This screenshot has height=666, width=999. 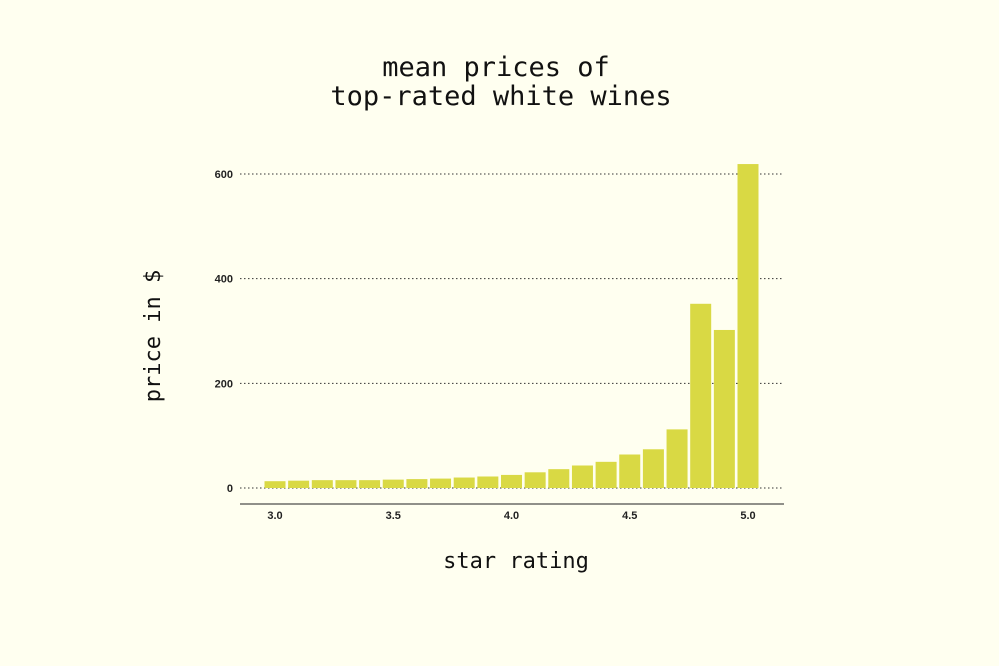 What do you see at coordinates (629, 516) in the screenshot?
I see `x-tick-label: 4.5` at bounding box center [629, 516].